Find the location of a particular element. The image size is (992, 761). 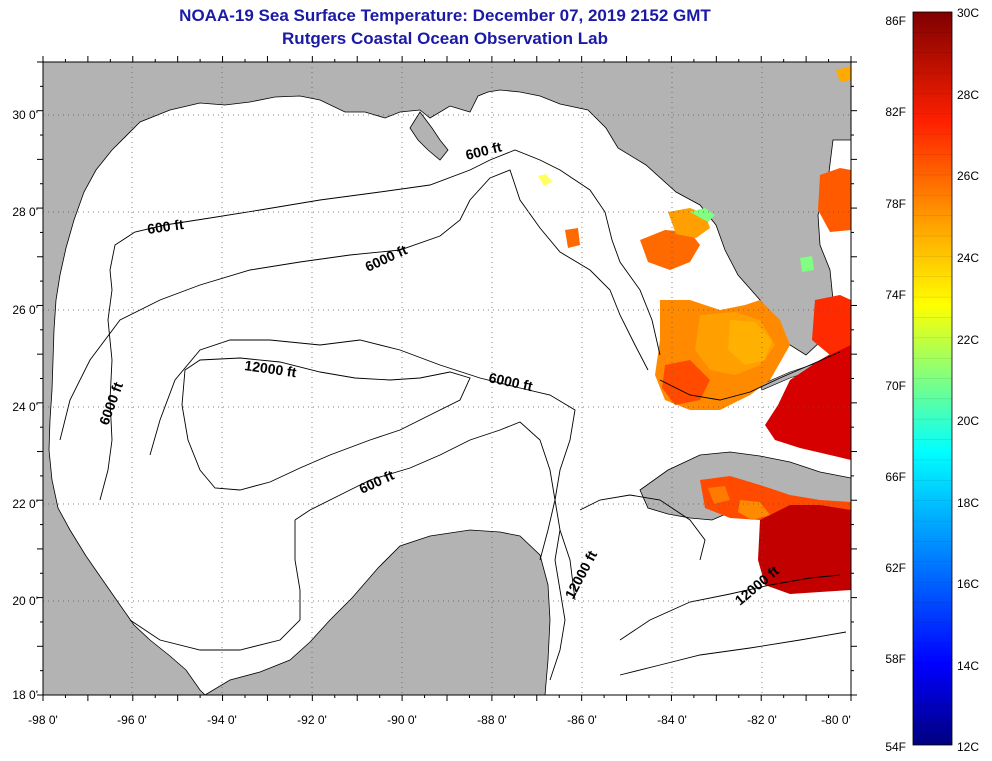

x-tick-label: -82 0' is located at coordinates (762, 720).